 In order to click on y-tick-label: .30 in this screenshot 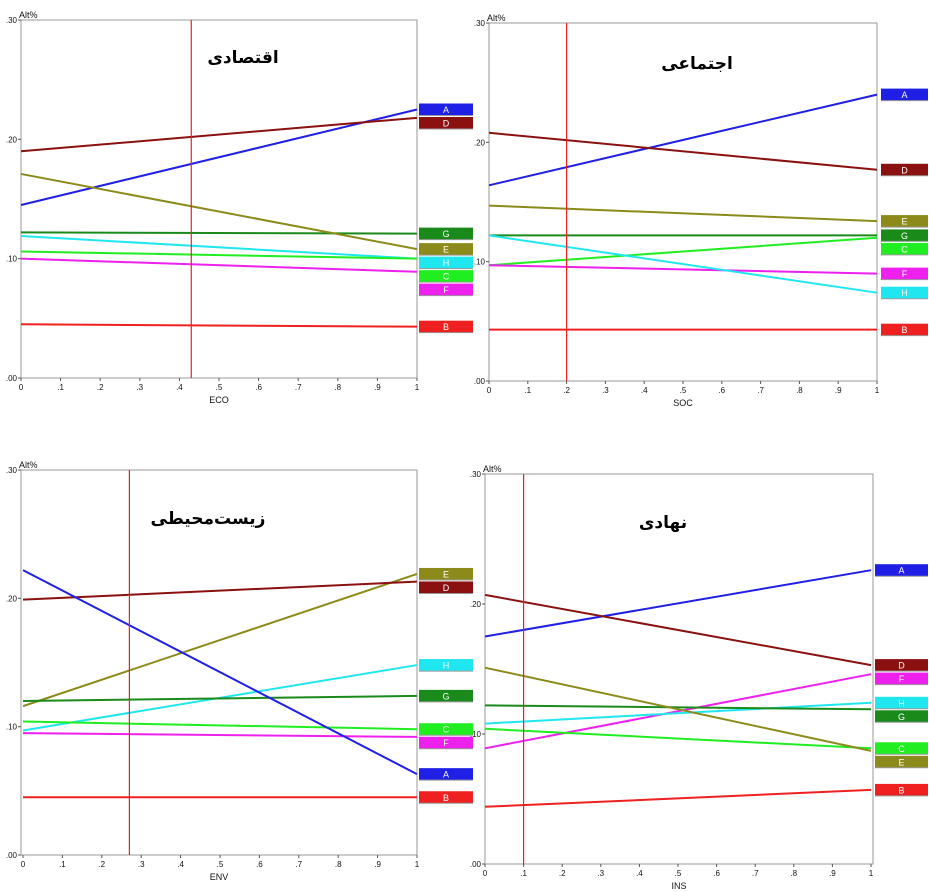, I will do `click(12, 470)`.